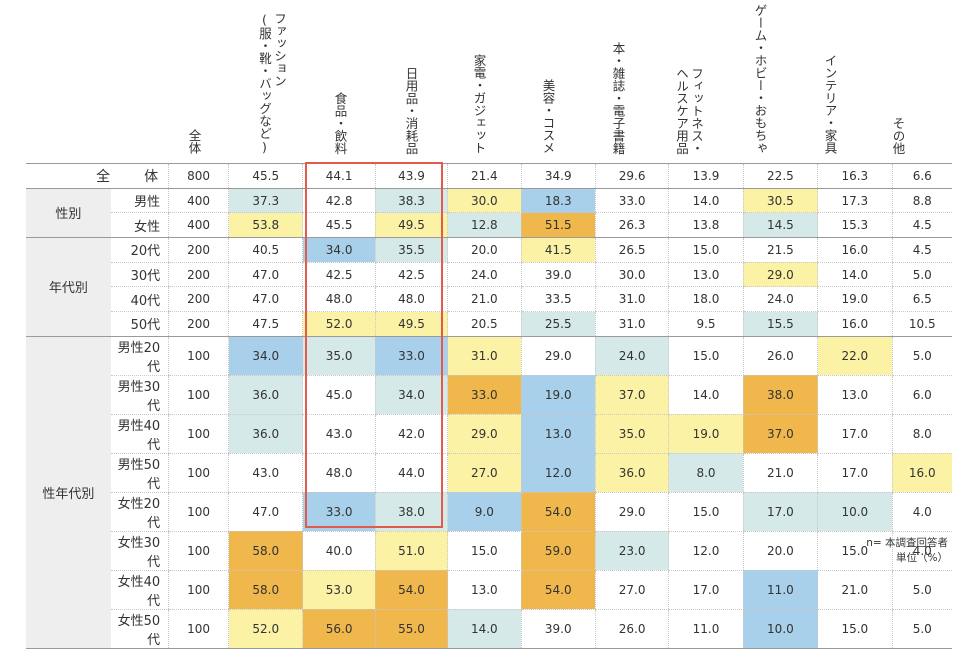 This screenshot has height=649, width=970. What do you see at coordinates (139, 201) in the screenshot?
I see `row-label: 男性` at bounding box center [139, 201].